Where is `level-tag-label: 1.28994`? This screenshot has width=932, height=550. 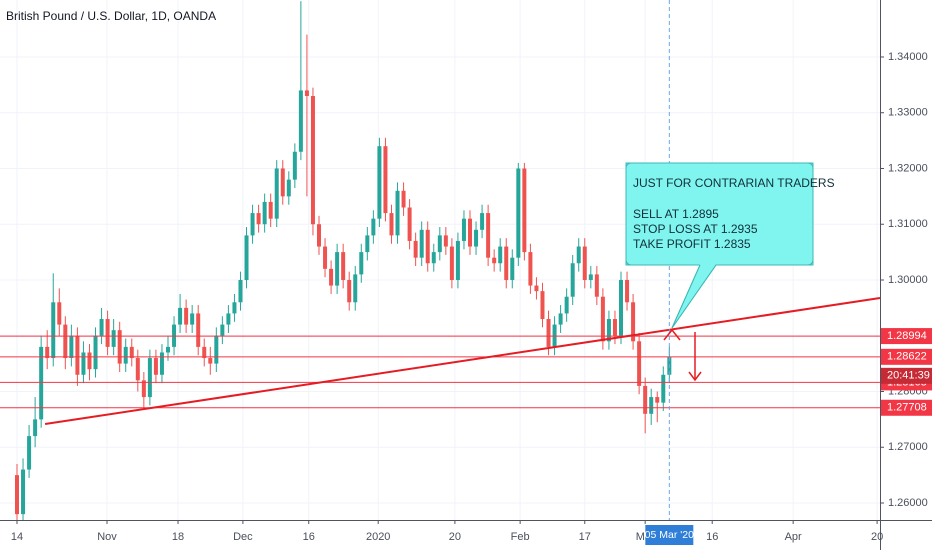 level-tag-label: 1.28994 is located at coordinates (907, 336).